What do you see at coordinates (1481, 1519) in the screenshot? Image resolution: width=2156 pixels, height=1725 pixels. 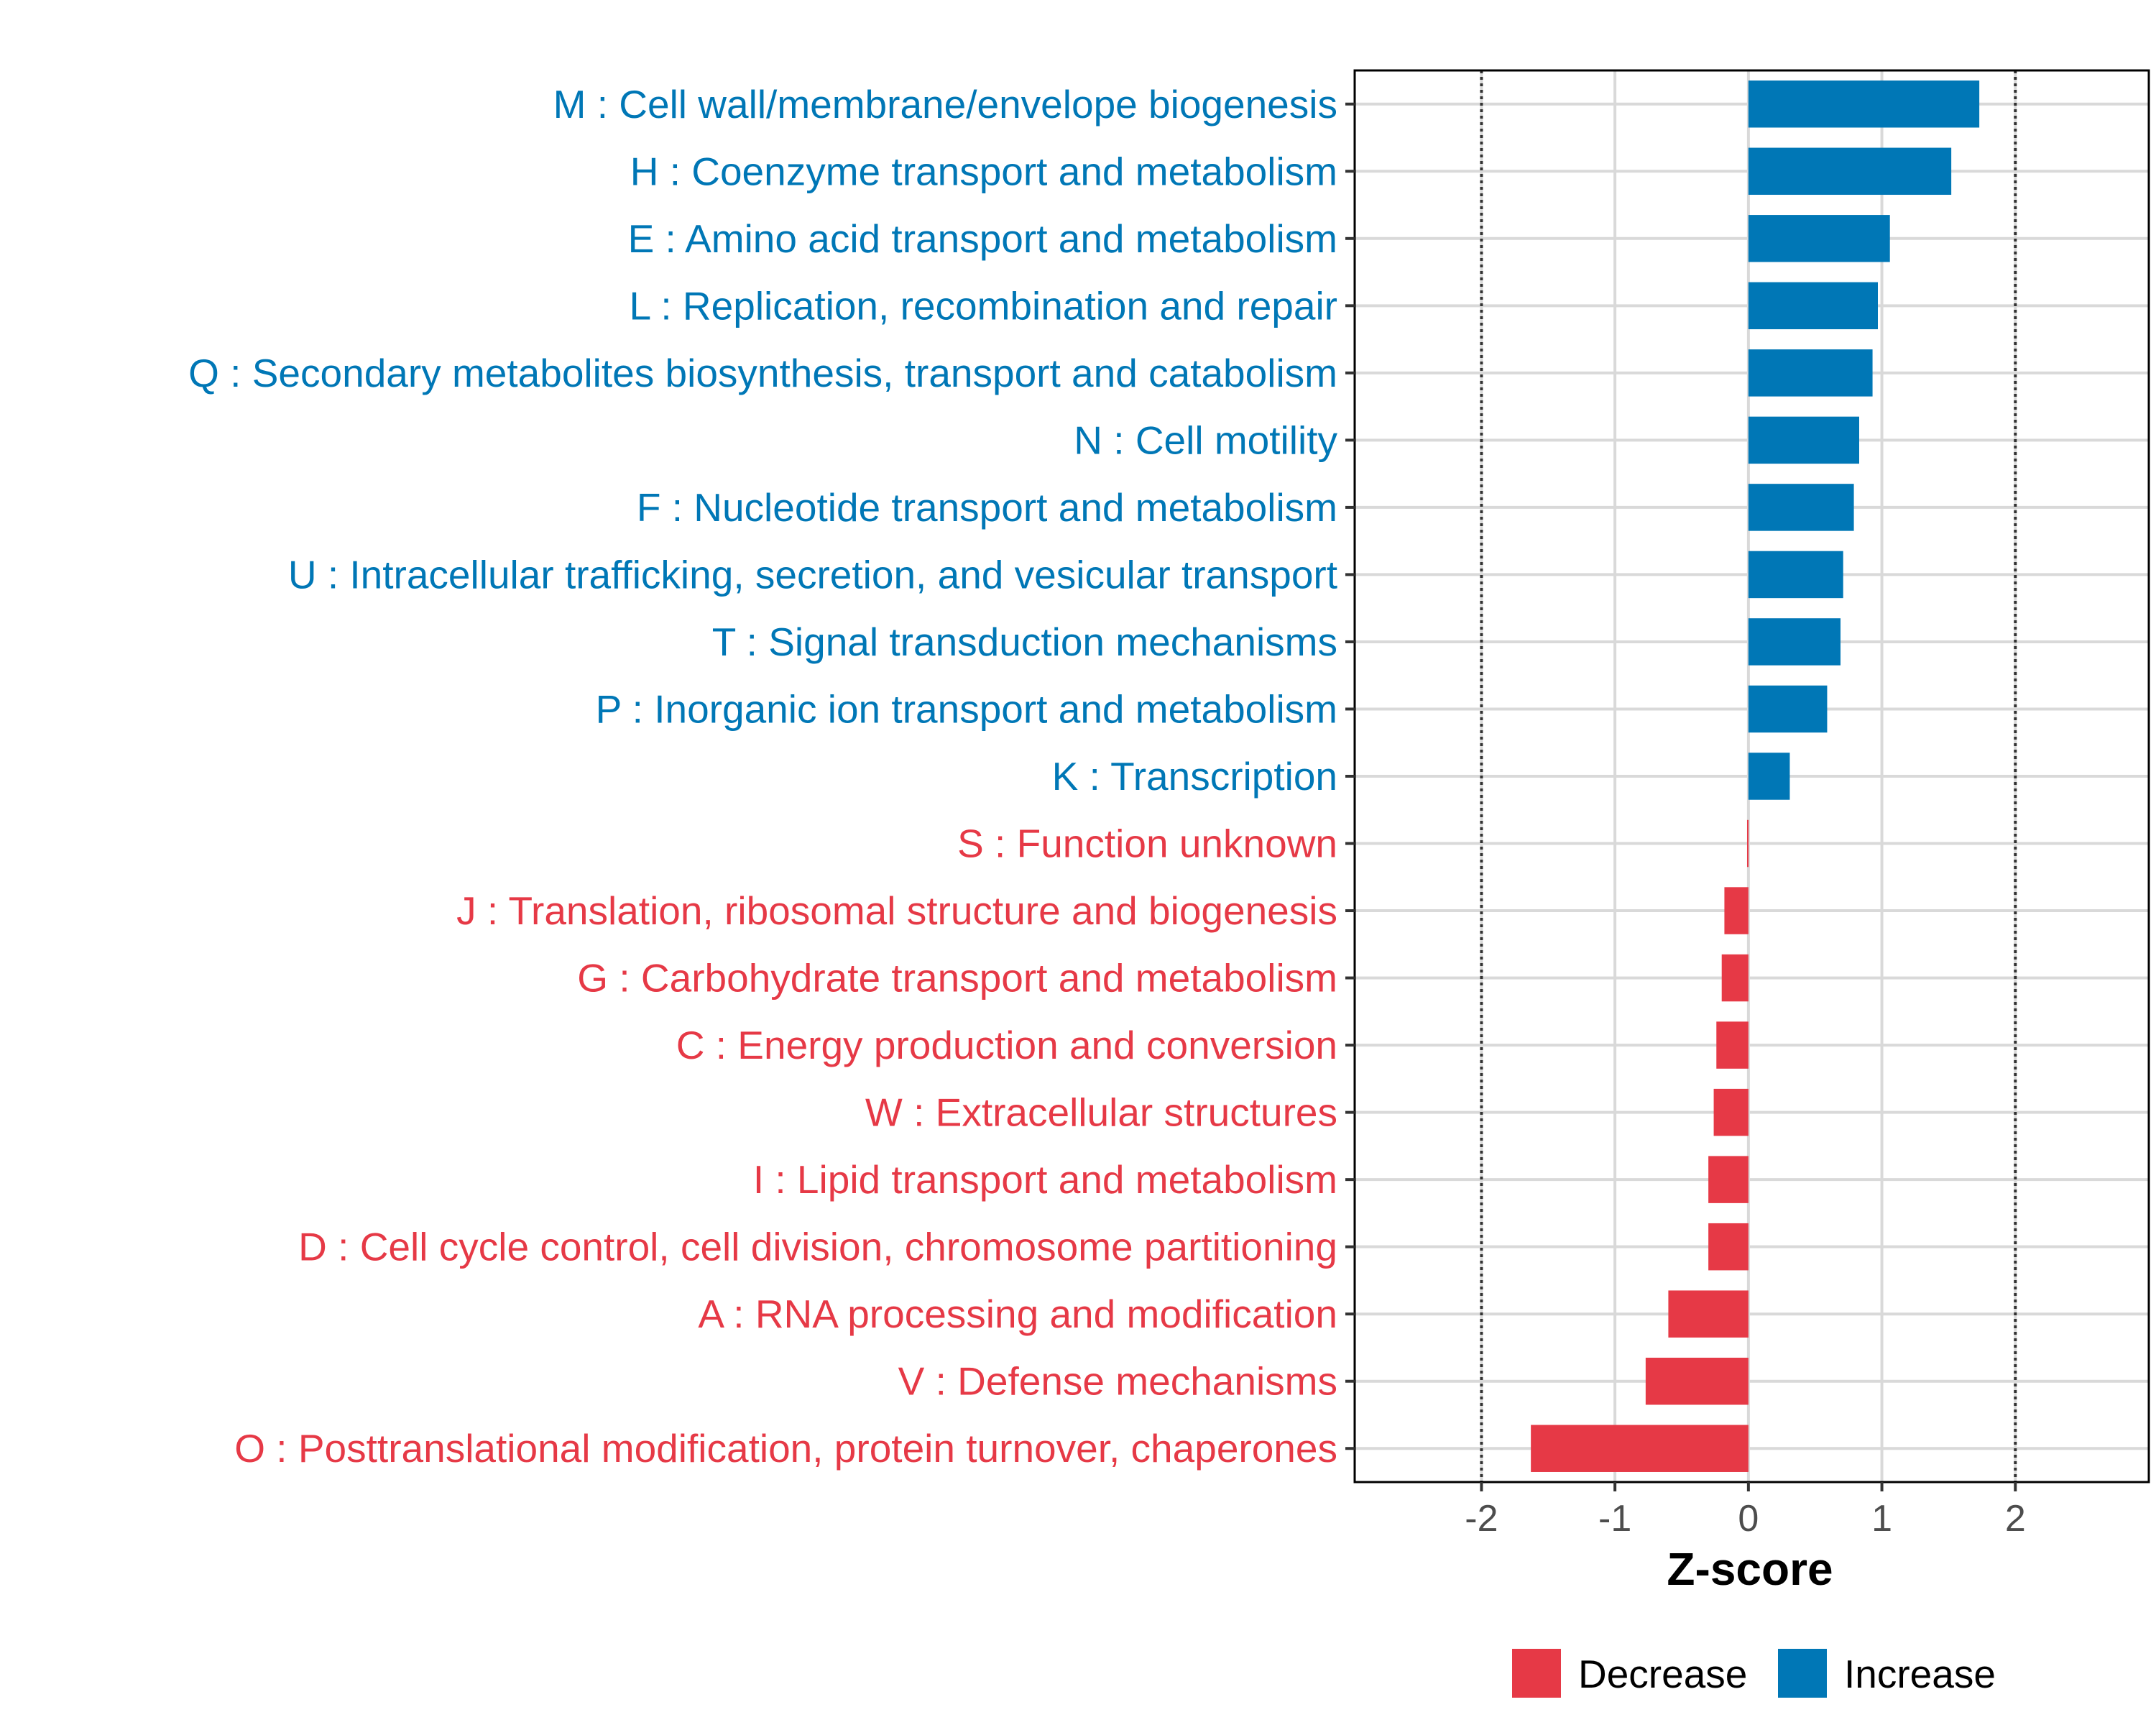 I see `x-tick-label: -2` at bounding box center [1481, 1519].